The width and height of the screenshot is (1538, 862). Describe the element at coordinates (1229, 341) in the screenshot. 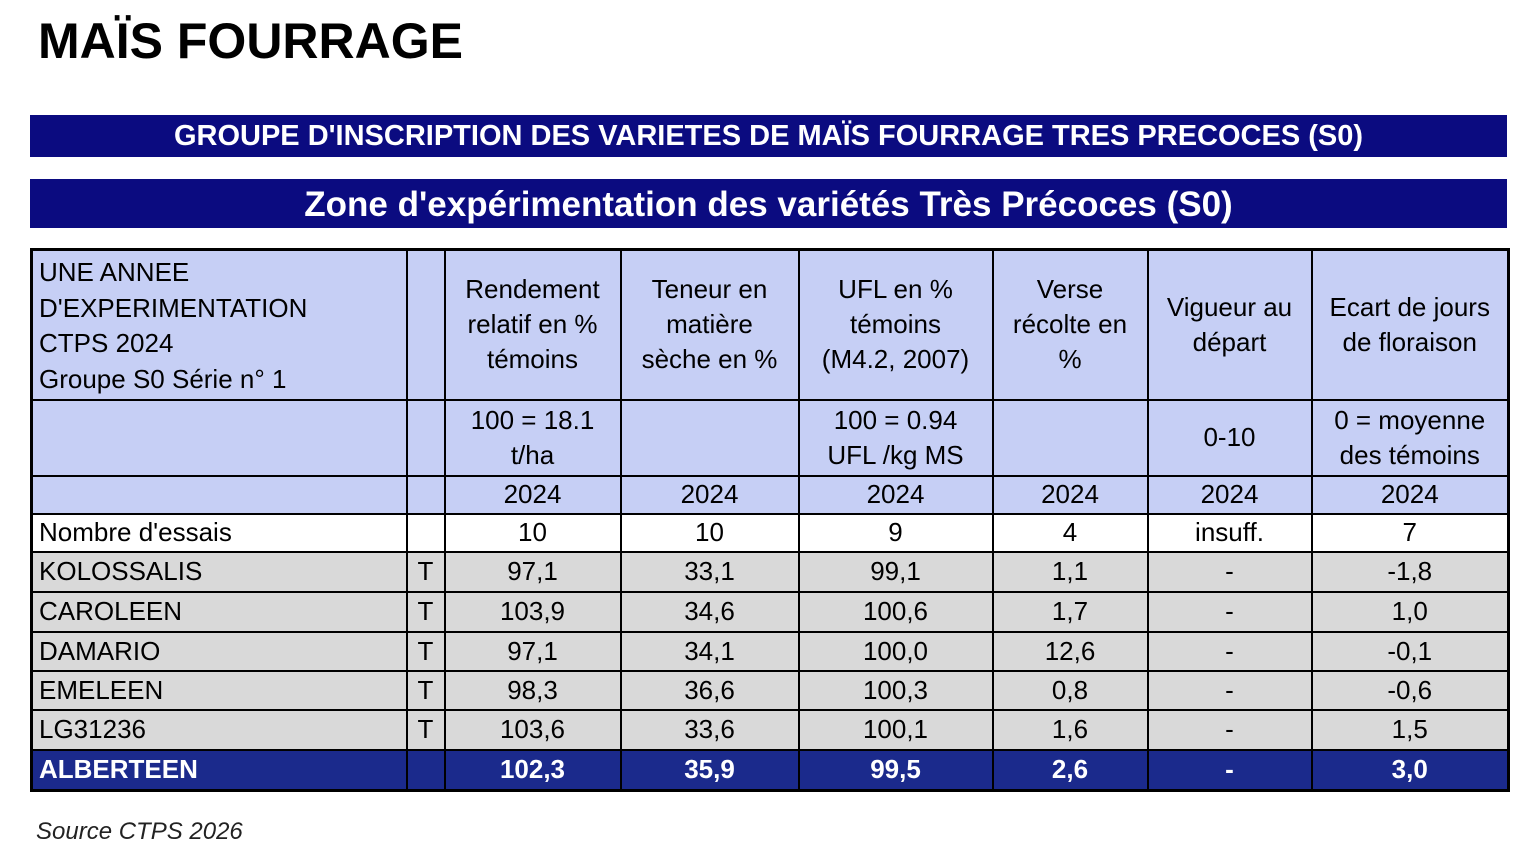

I see `cell-line: départ` at that location.